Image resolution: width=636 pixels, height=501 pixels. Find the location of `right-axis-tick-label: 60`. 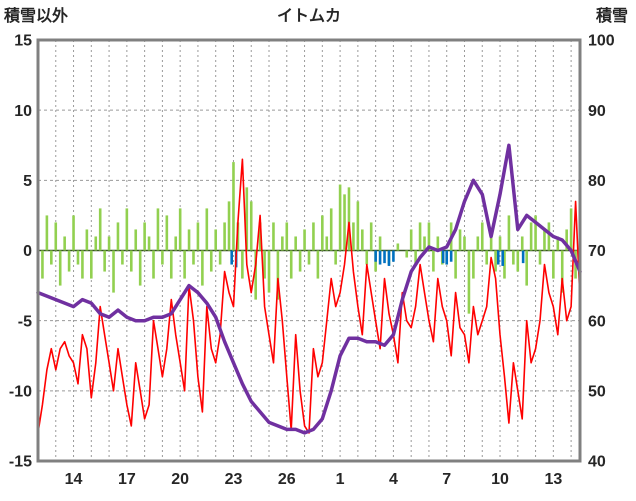

right-axis-tick-label: 60 is located at coordinates (597, 321).